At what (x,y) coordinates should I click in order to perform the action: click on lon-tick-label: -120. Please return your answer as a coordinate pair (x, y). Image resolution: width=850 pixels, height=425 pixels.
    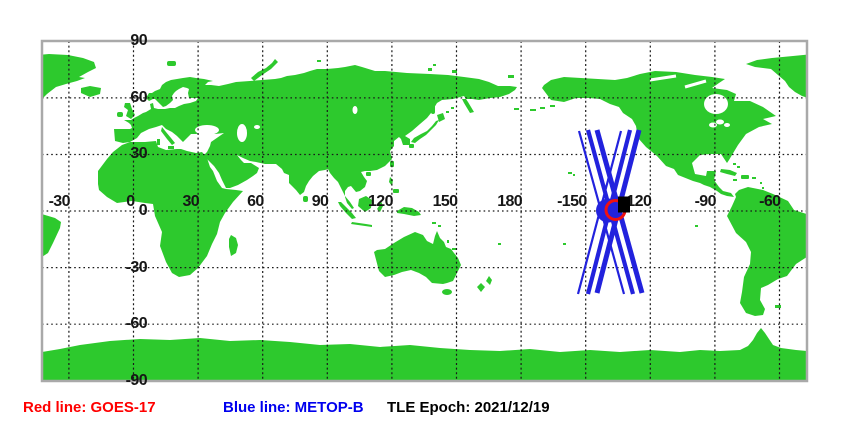
    Looking at the image, I should click on (636, 201).